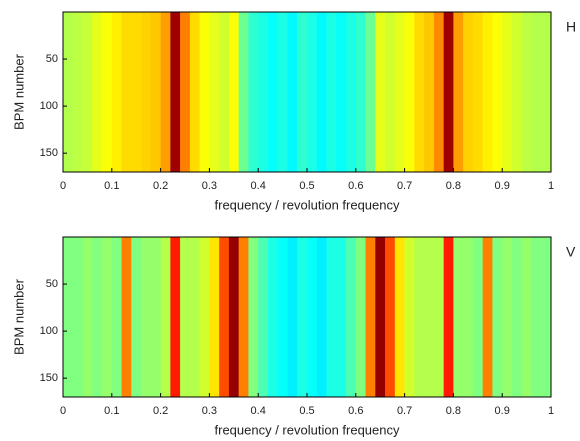 Image resolution: width=580 pixels, height=441 pixels. Describe the element at coordinates (258, 186) in the screenshot. I see `x-tick-label: 0.4` at that location.